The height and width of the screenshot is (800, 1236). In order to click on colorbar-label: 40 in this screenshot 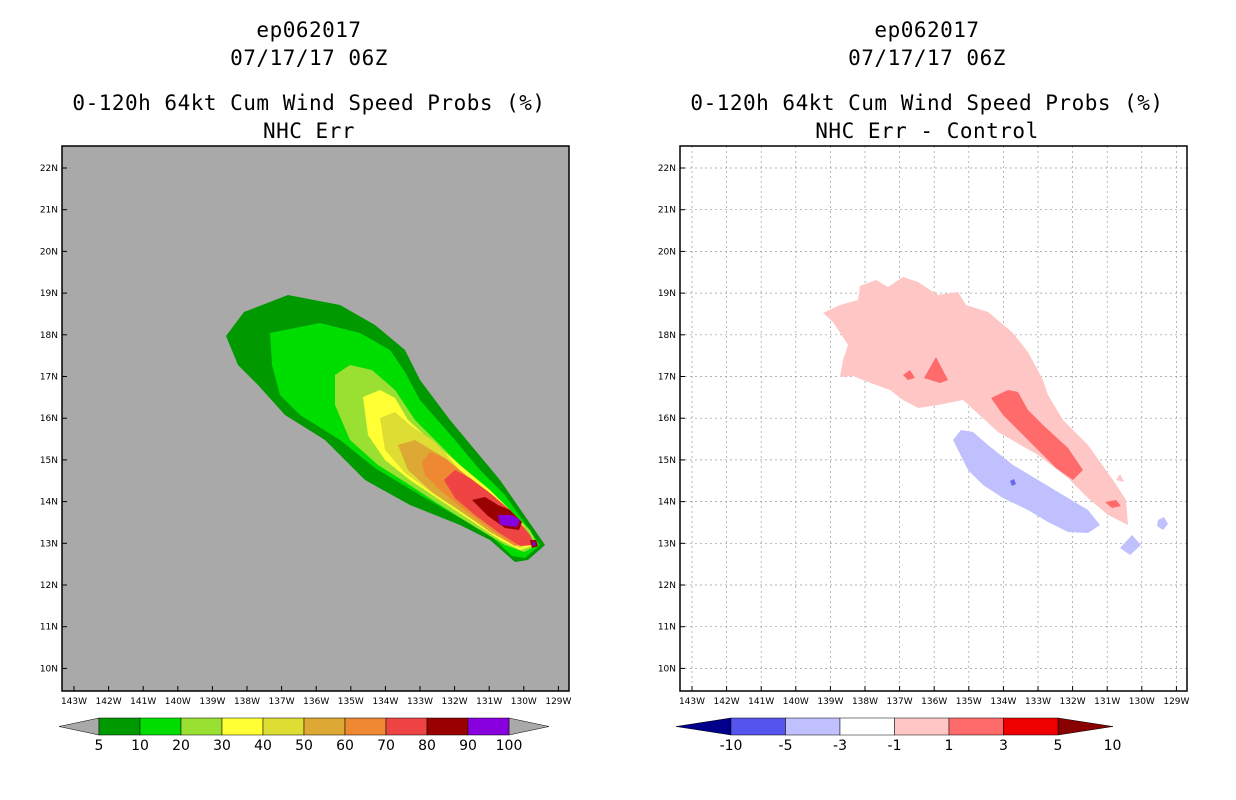, I will do `click(263, 746)`.